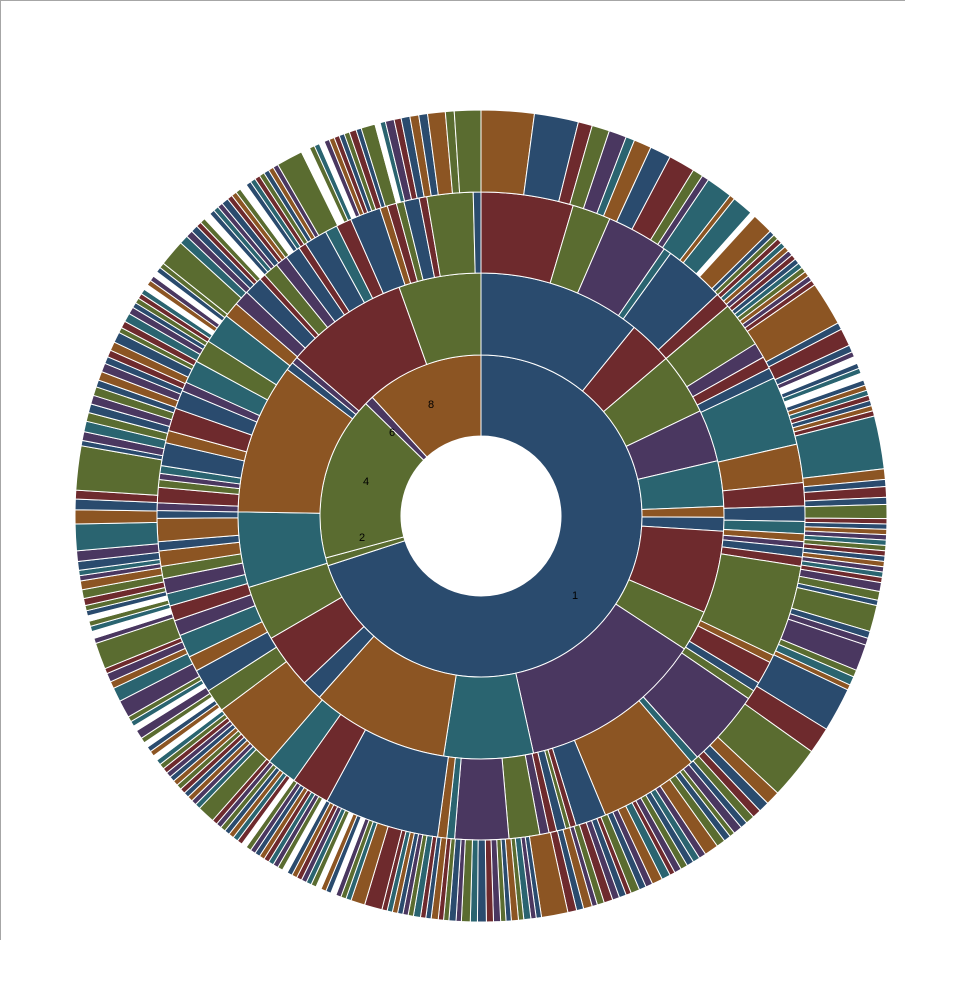 The width and height of the screenshot is (971, 991). Describe the element at coordinates (362, 538) in the screenshot. I see `segment-label-2: 2` at that location.